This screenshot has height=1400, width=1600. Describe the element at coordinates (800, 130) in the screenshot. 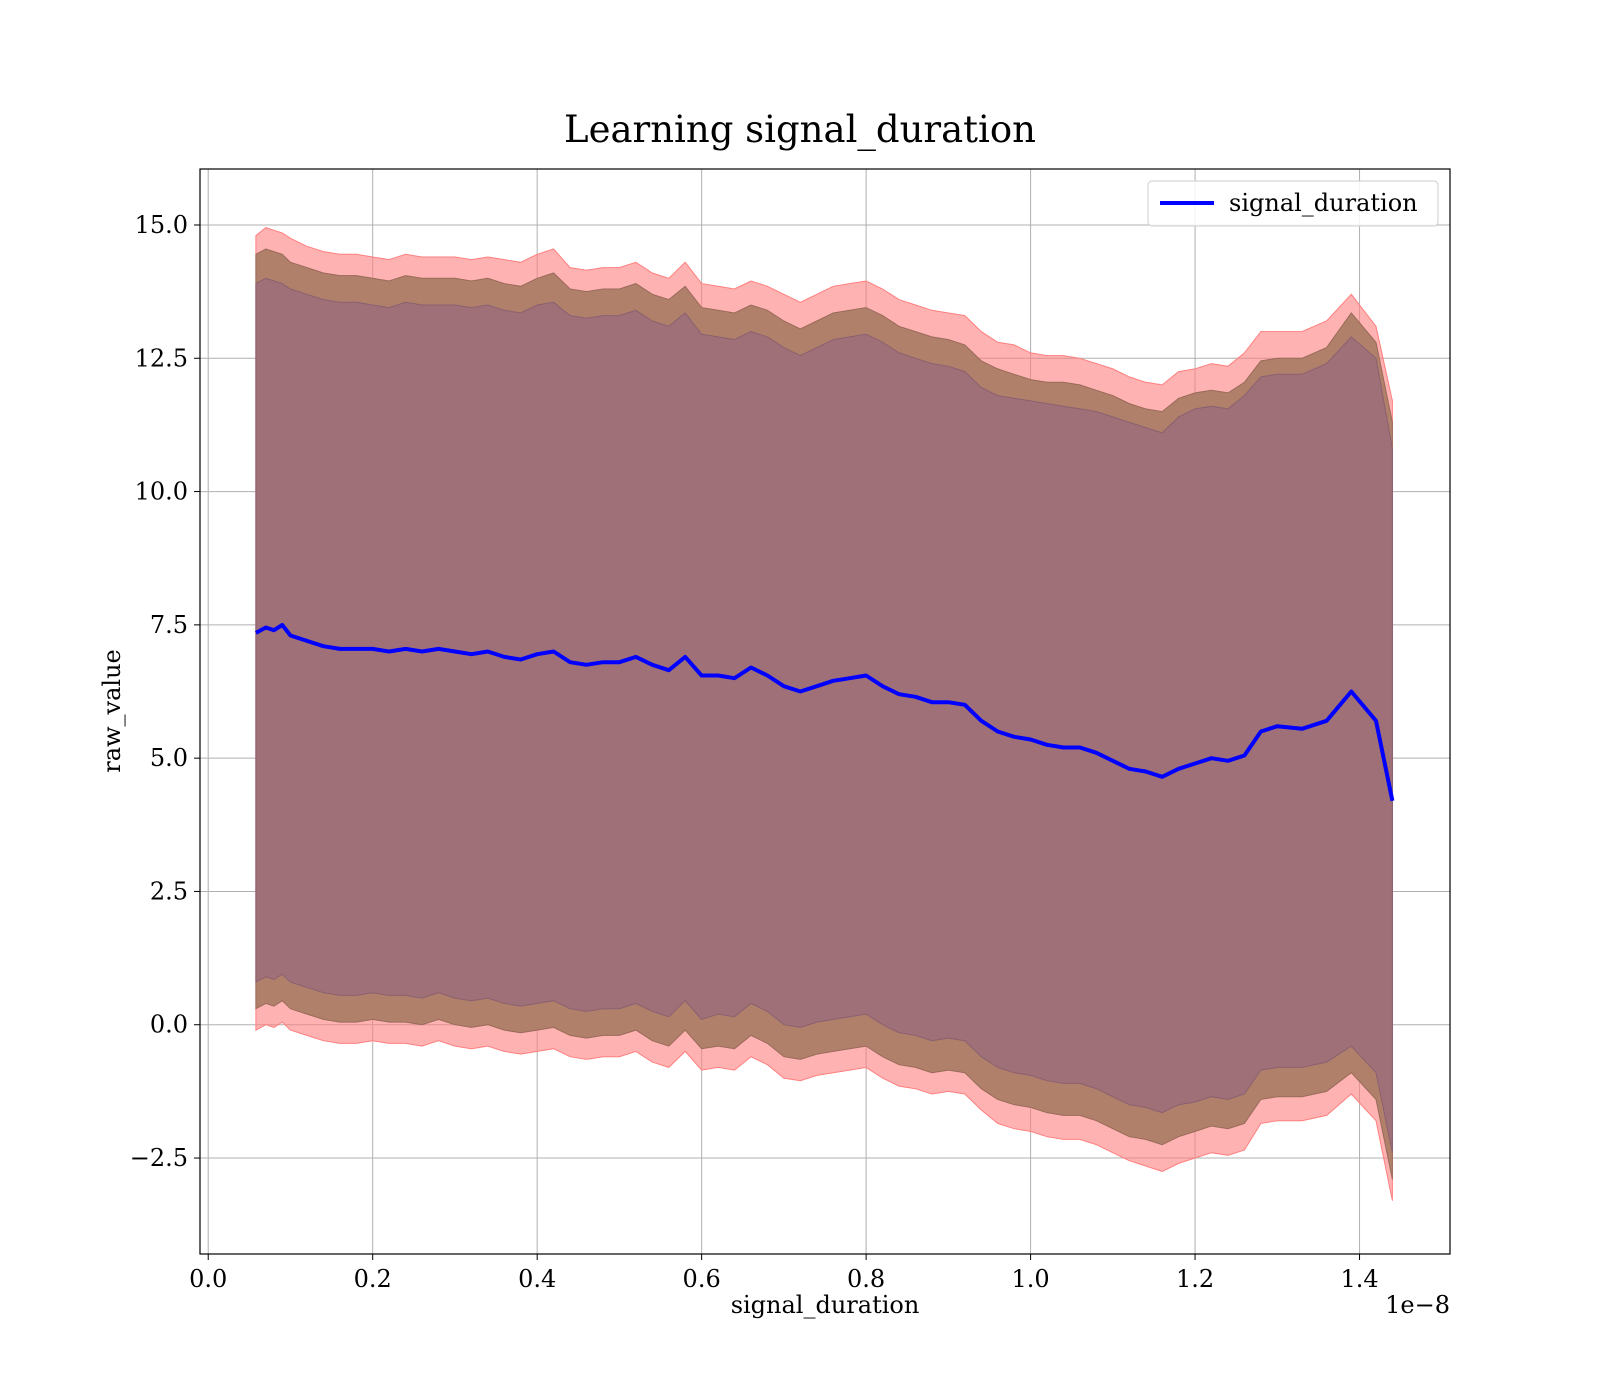

I see `chart-title: Learning signal_duration` at that location.